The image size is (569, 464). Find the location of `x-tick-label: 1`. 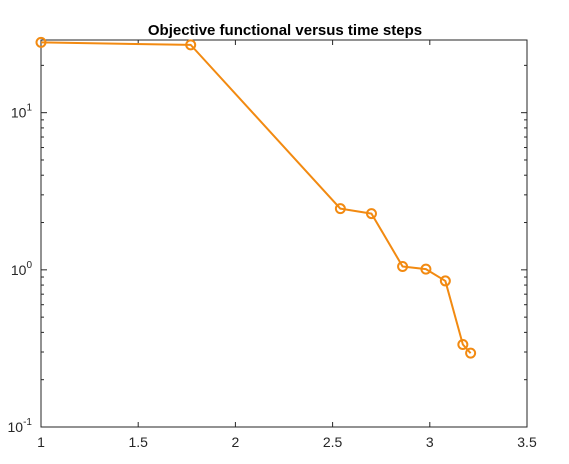

x-tick-label: 1 is located at coordinates (41, 442).